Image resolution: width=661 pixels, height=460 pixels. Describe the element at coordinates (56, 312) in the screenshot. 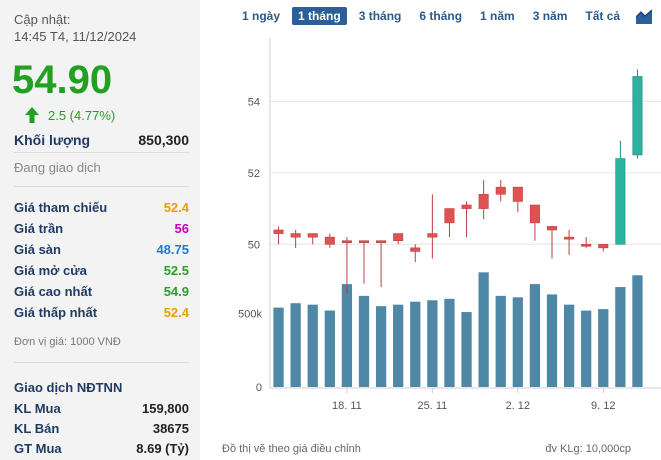

I see `stat-label: Giá thấp nhất` at that location.